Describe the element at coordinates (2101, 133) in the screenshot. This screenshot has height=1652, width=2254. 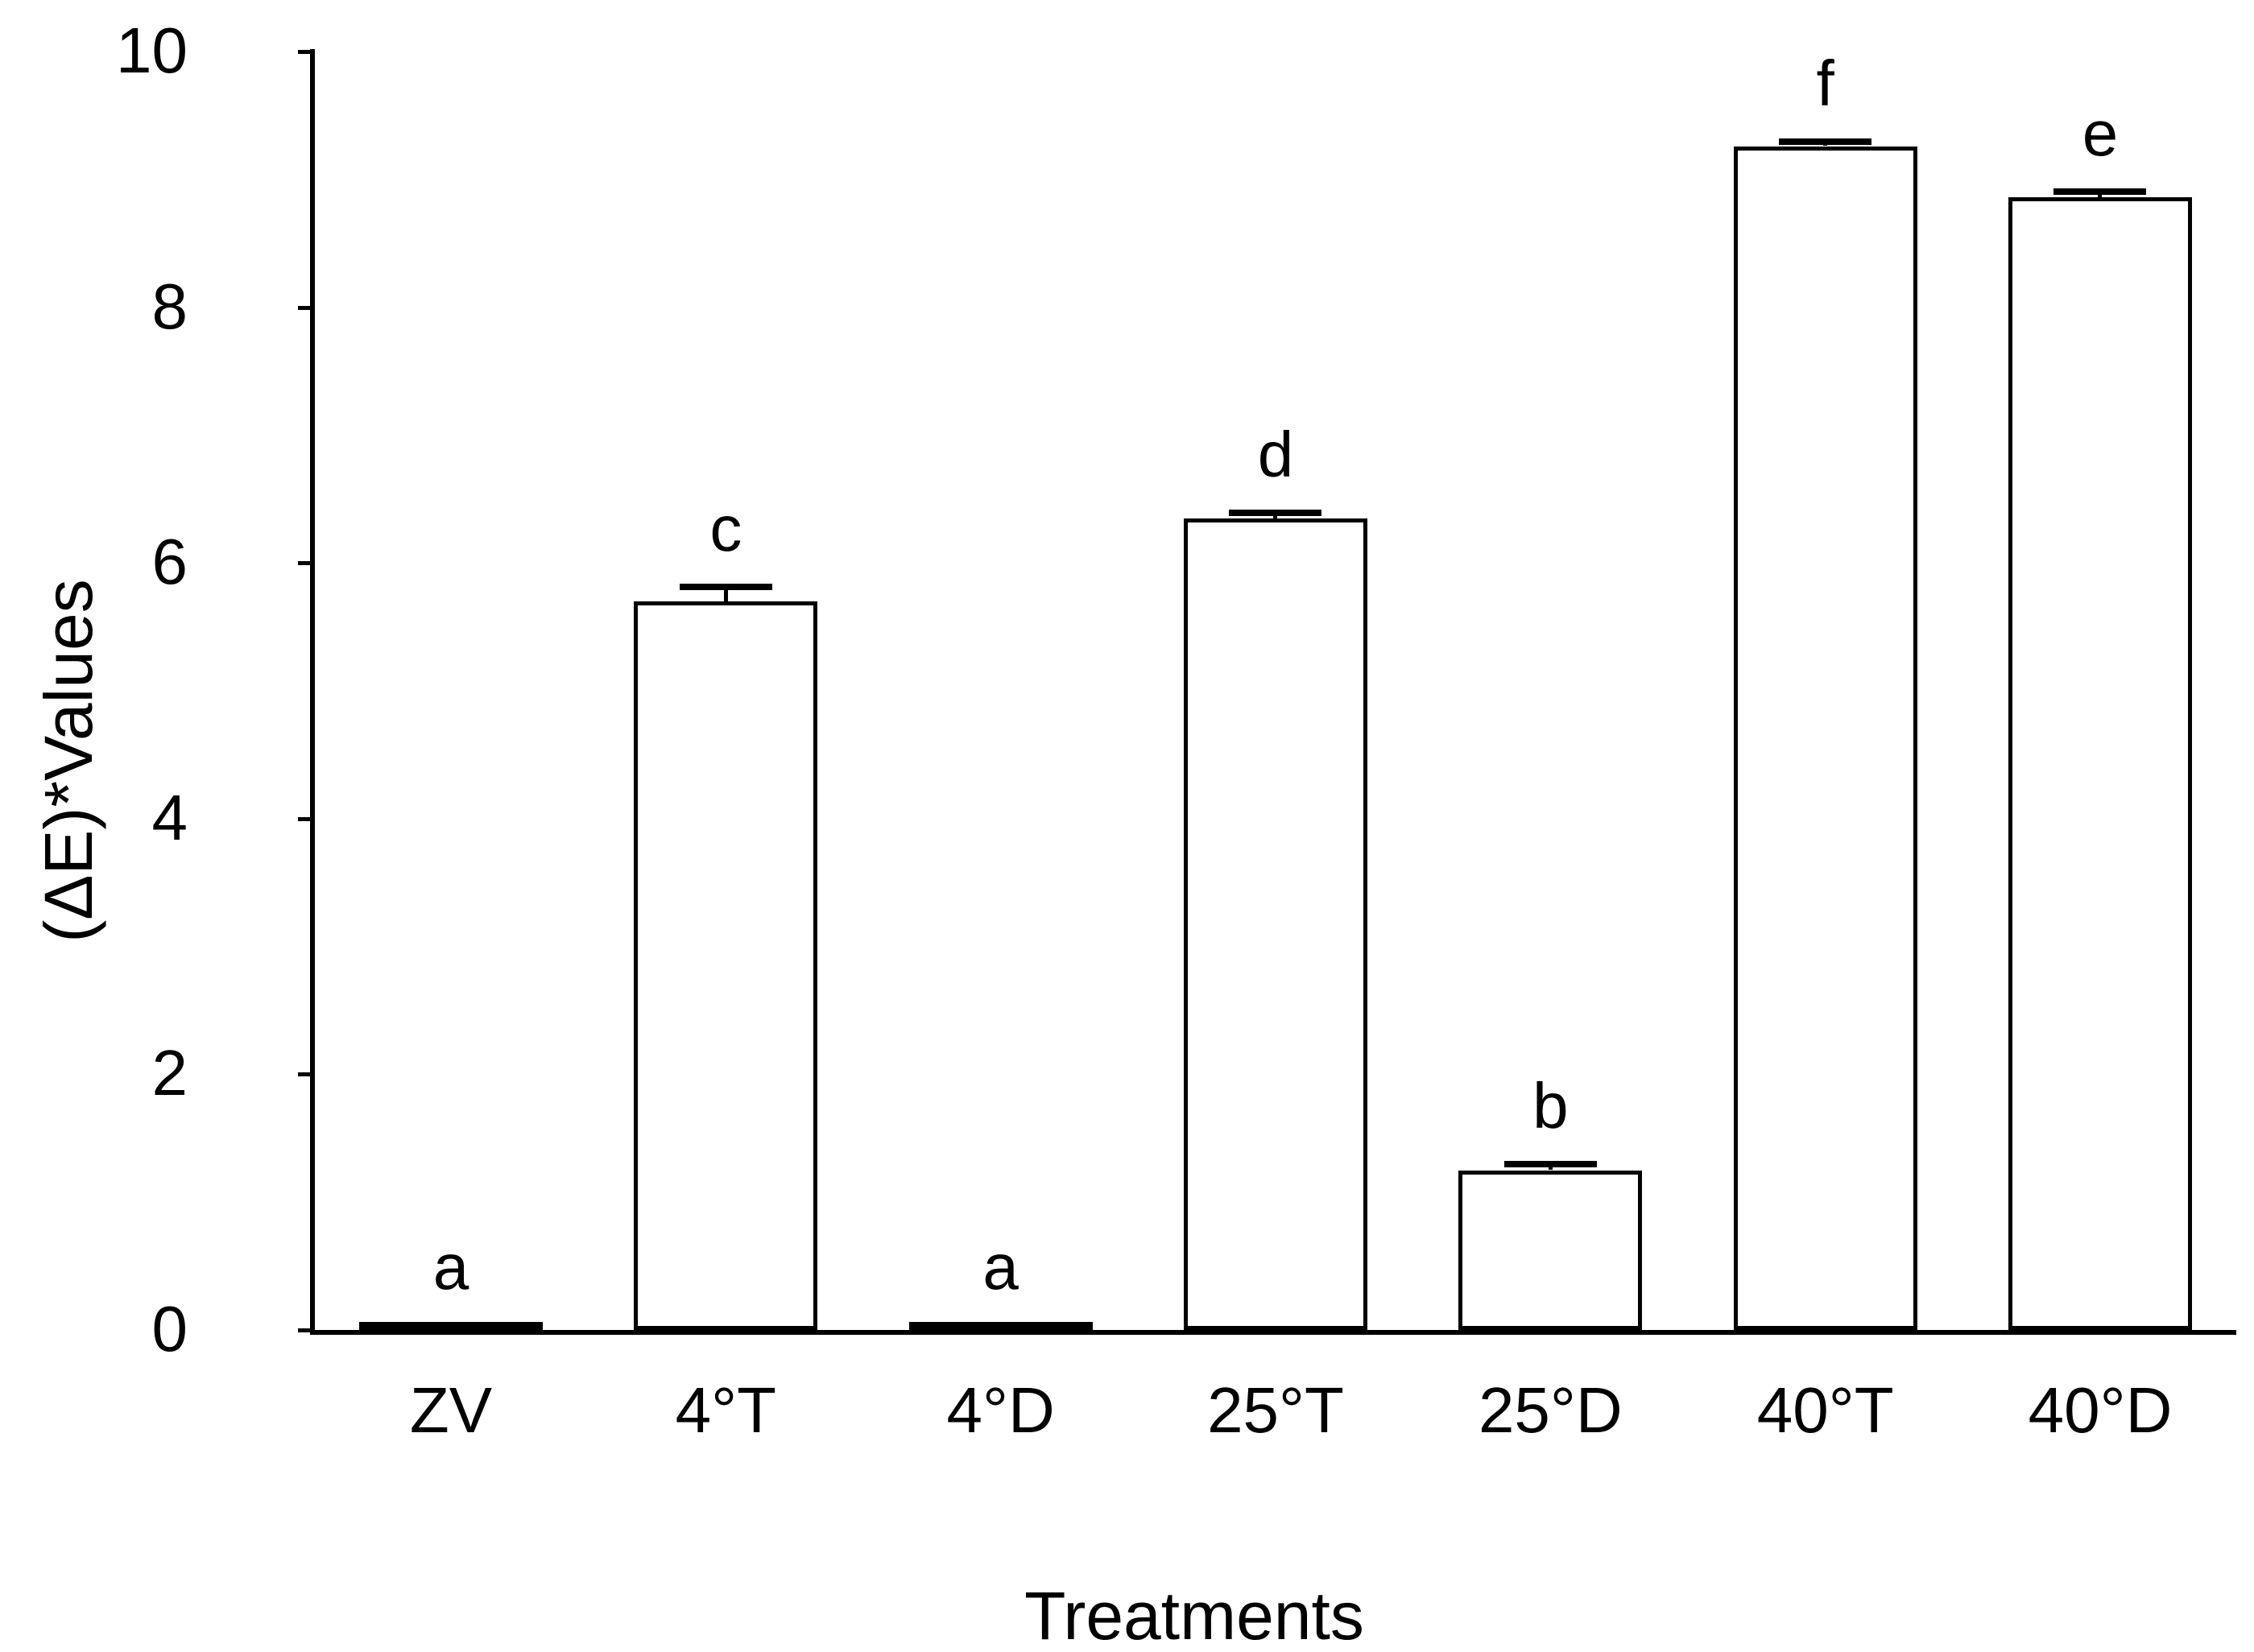
I see `sig-letter-40°D: e` at that location.